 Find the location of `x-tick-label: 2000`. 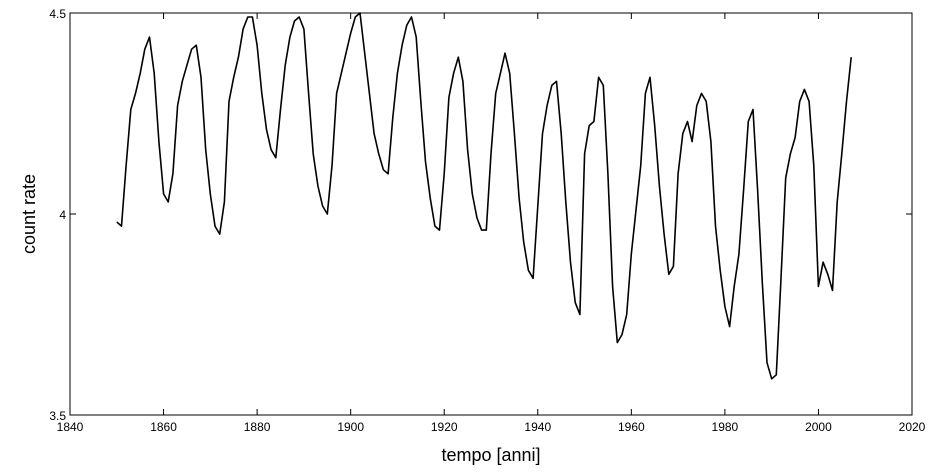

x-tick-label: 2000 is located at coordinates (818, 427).